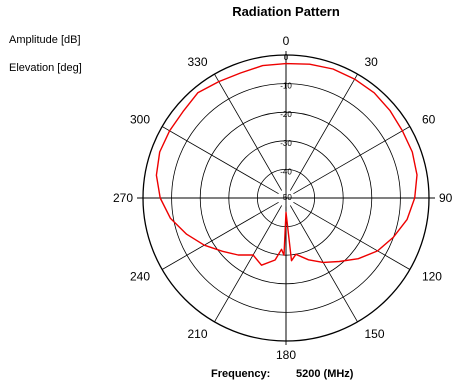 This screenshot has width=458, height=385. What do you see at coordinates (286, 114) in the screenshot?
I see `radial-tick-label: -20` at bounding box center [286, 114].